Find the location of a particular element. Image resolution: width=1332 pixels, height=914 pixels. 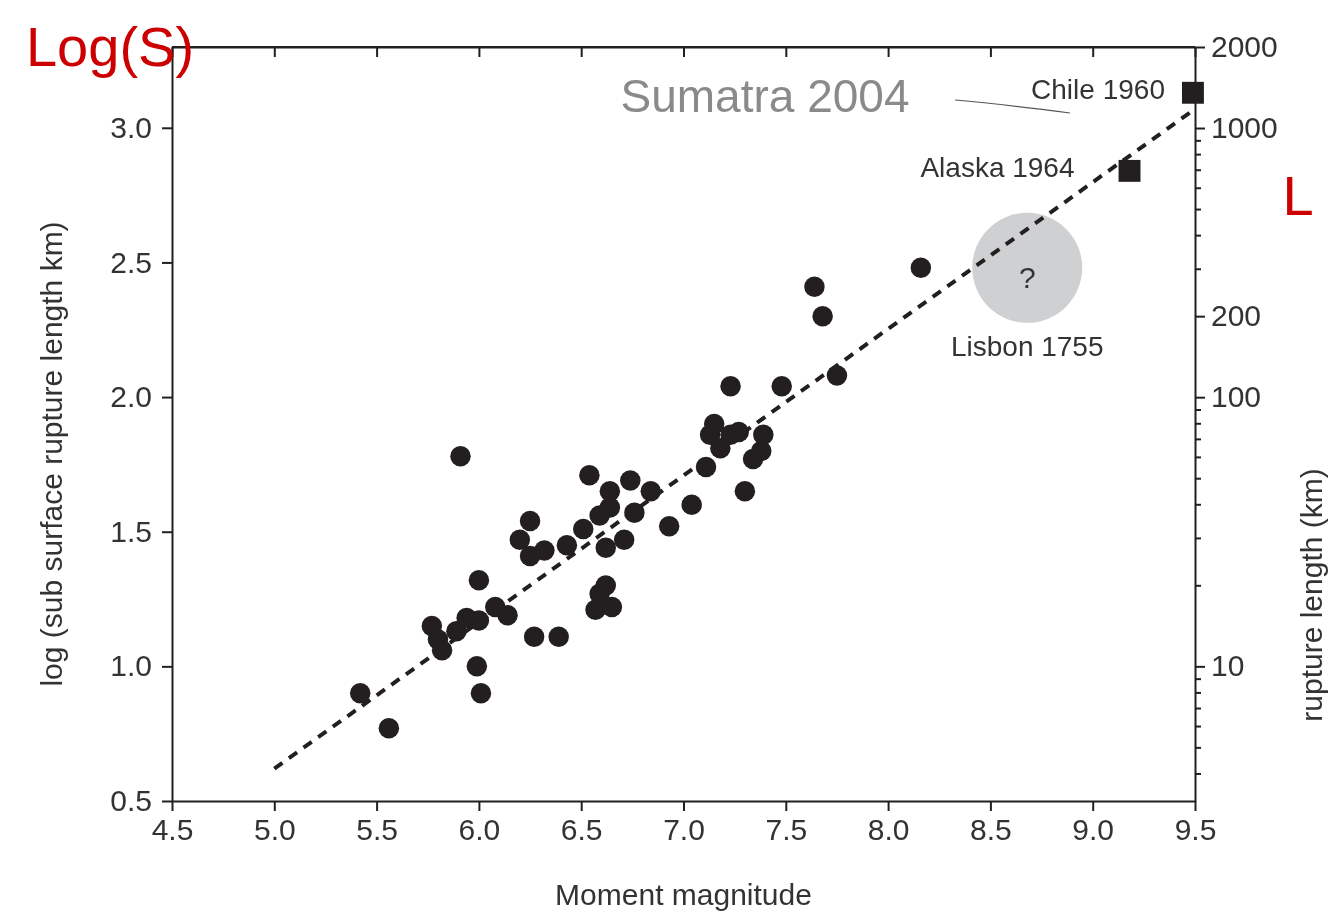

annotation: Sumatra 2004 is located at coordinates (765, 96).